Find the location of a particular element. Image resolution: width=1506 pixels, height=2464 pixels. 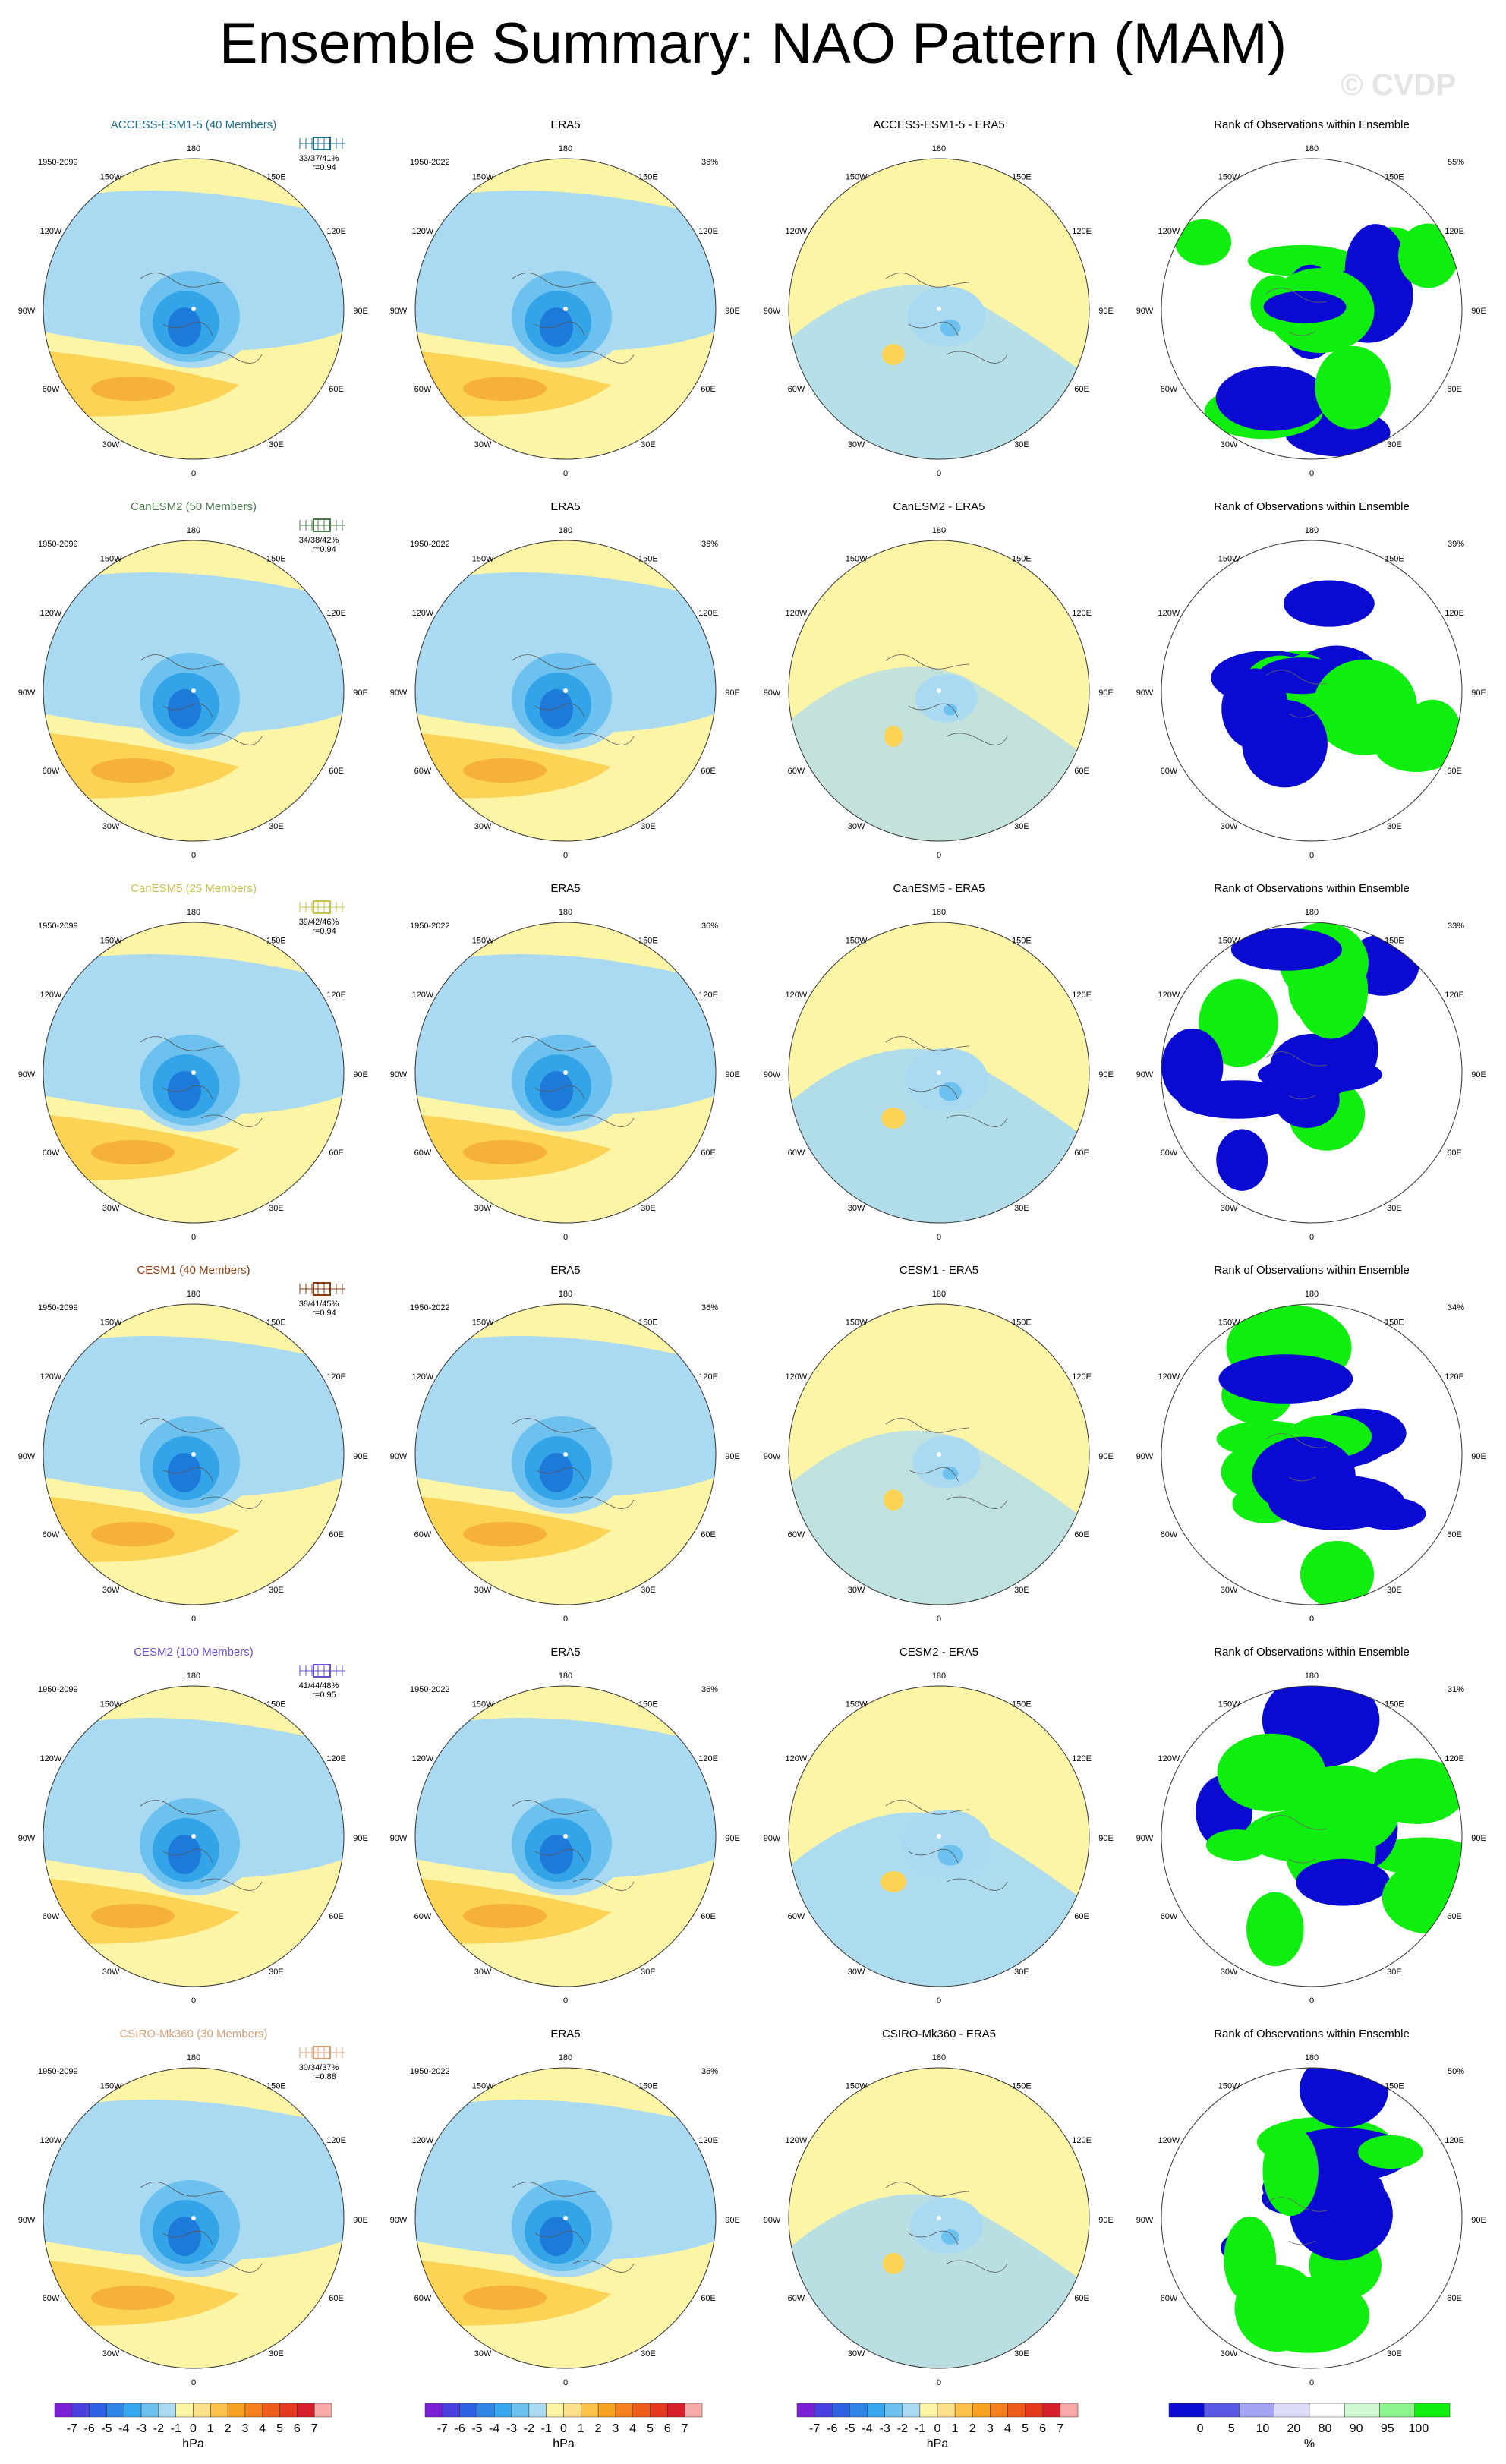

coastline is located at coordinates (1296, 694).